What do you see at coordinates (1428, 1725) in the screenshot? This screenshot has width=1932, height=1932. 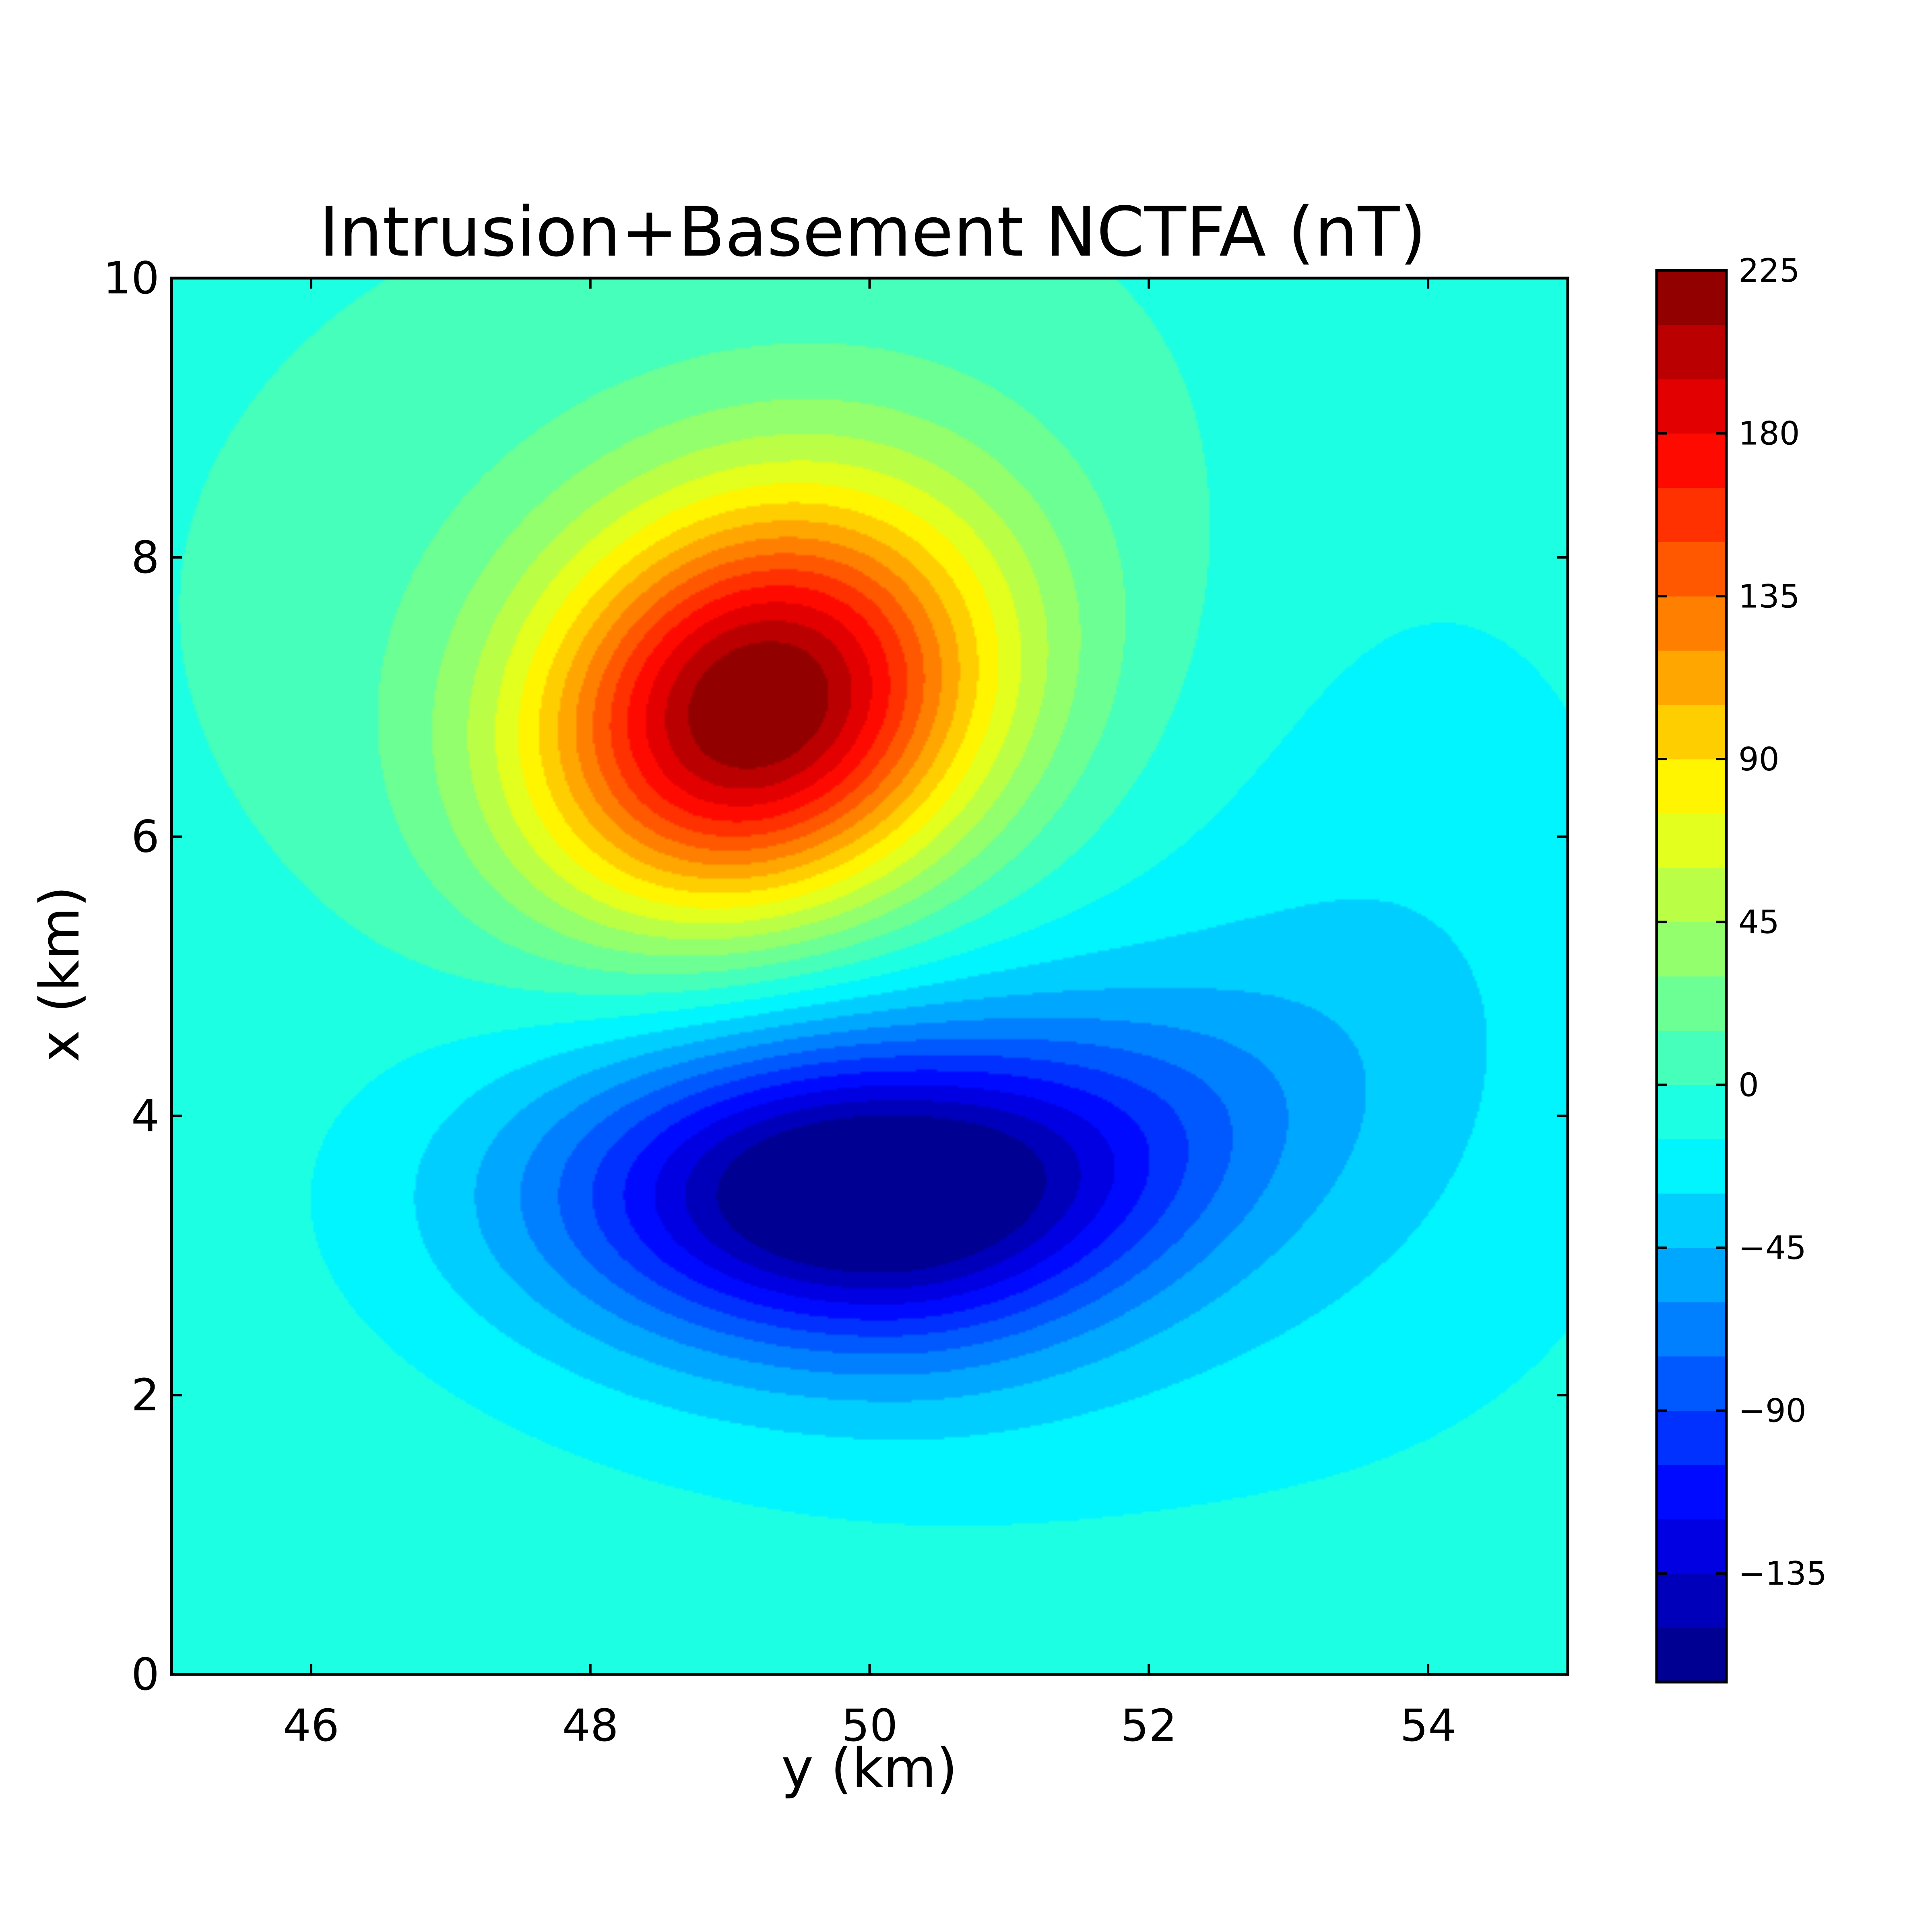 I see `x-tick-label: 54` at bounding box center [1428, 1725].